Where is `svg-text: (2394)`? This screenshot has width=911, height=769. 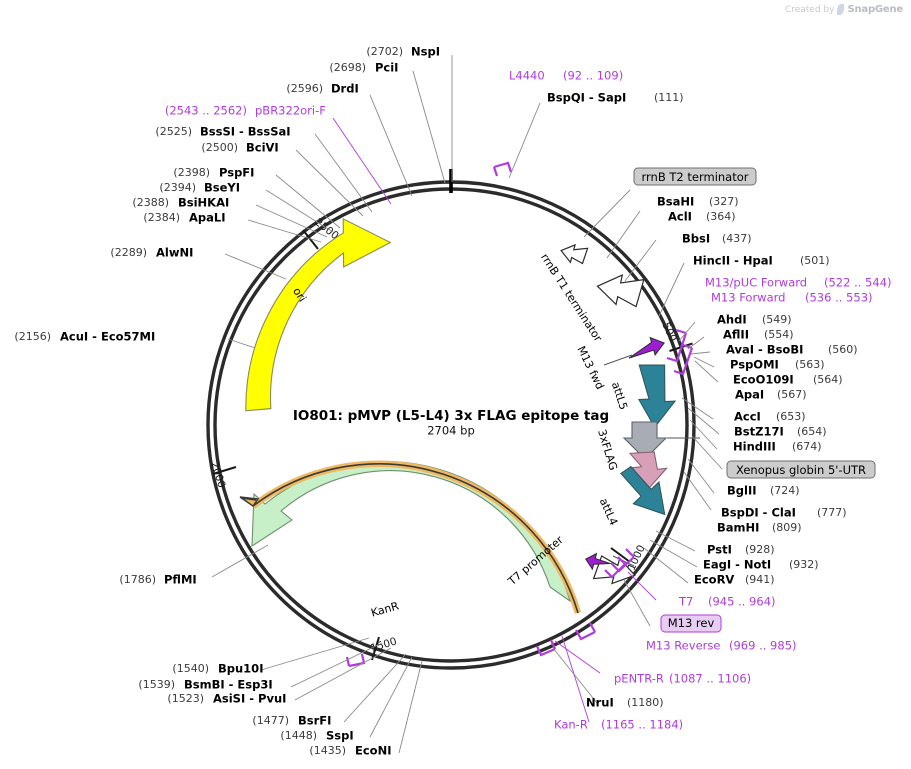
svg-text: (2394) is located at coordinates (177, 187).